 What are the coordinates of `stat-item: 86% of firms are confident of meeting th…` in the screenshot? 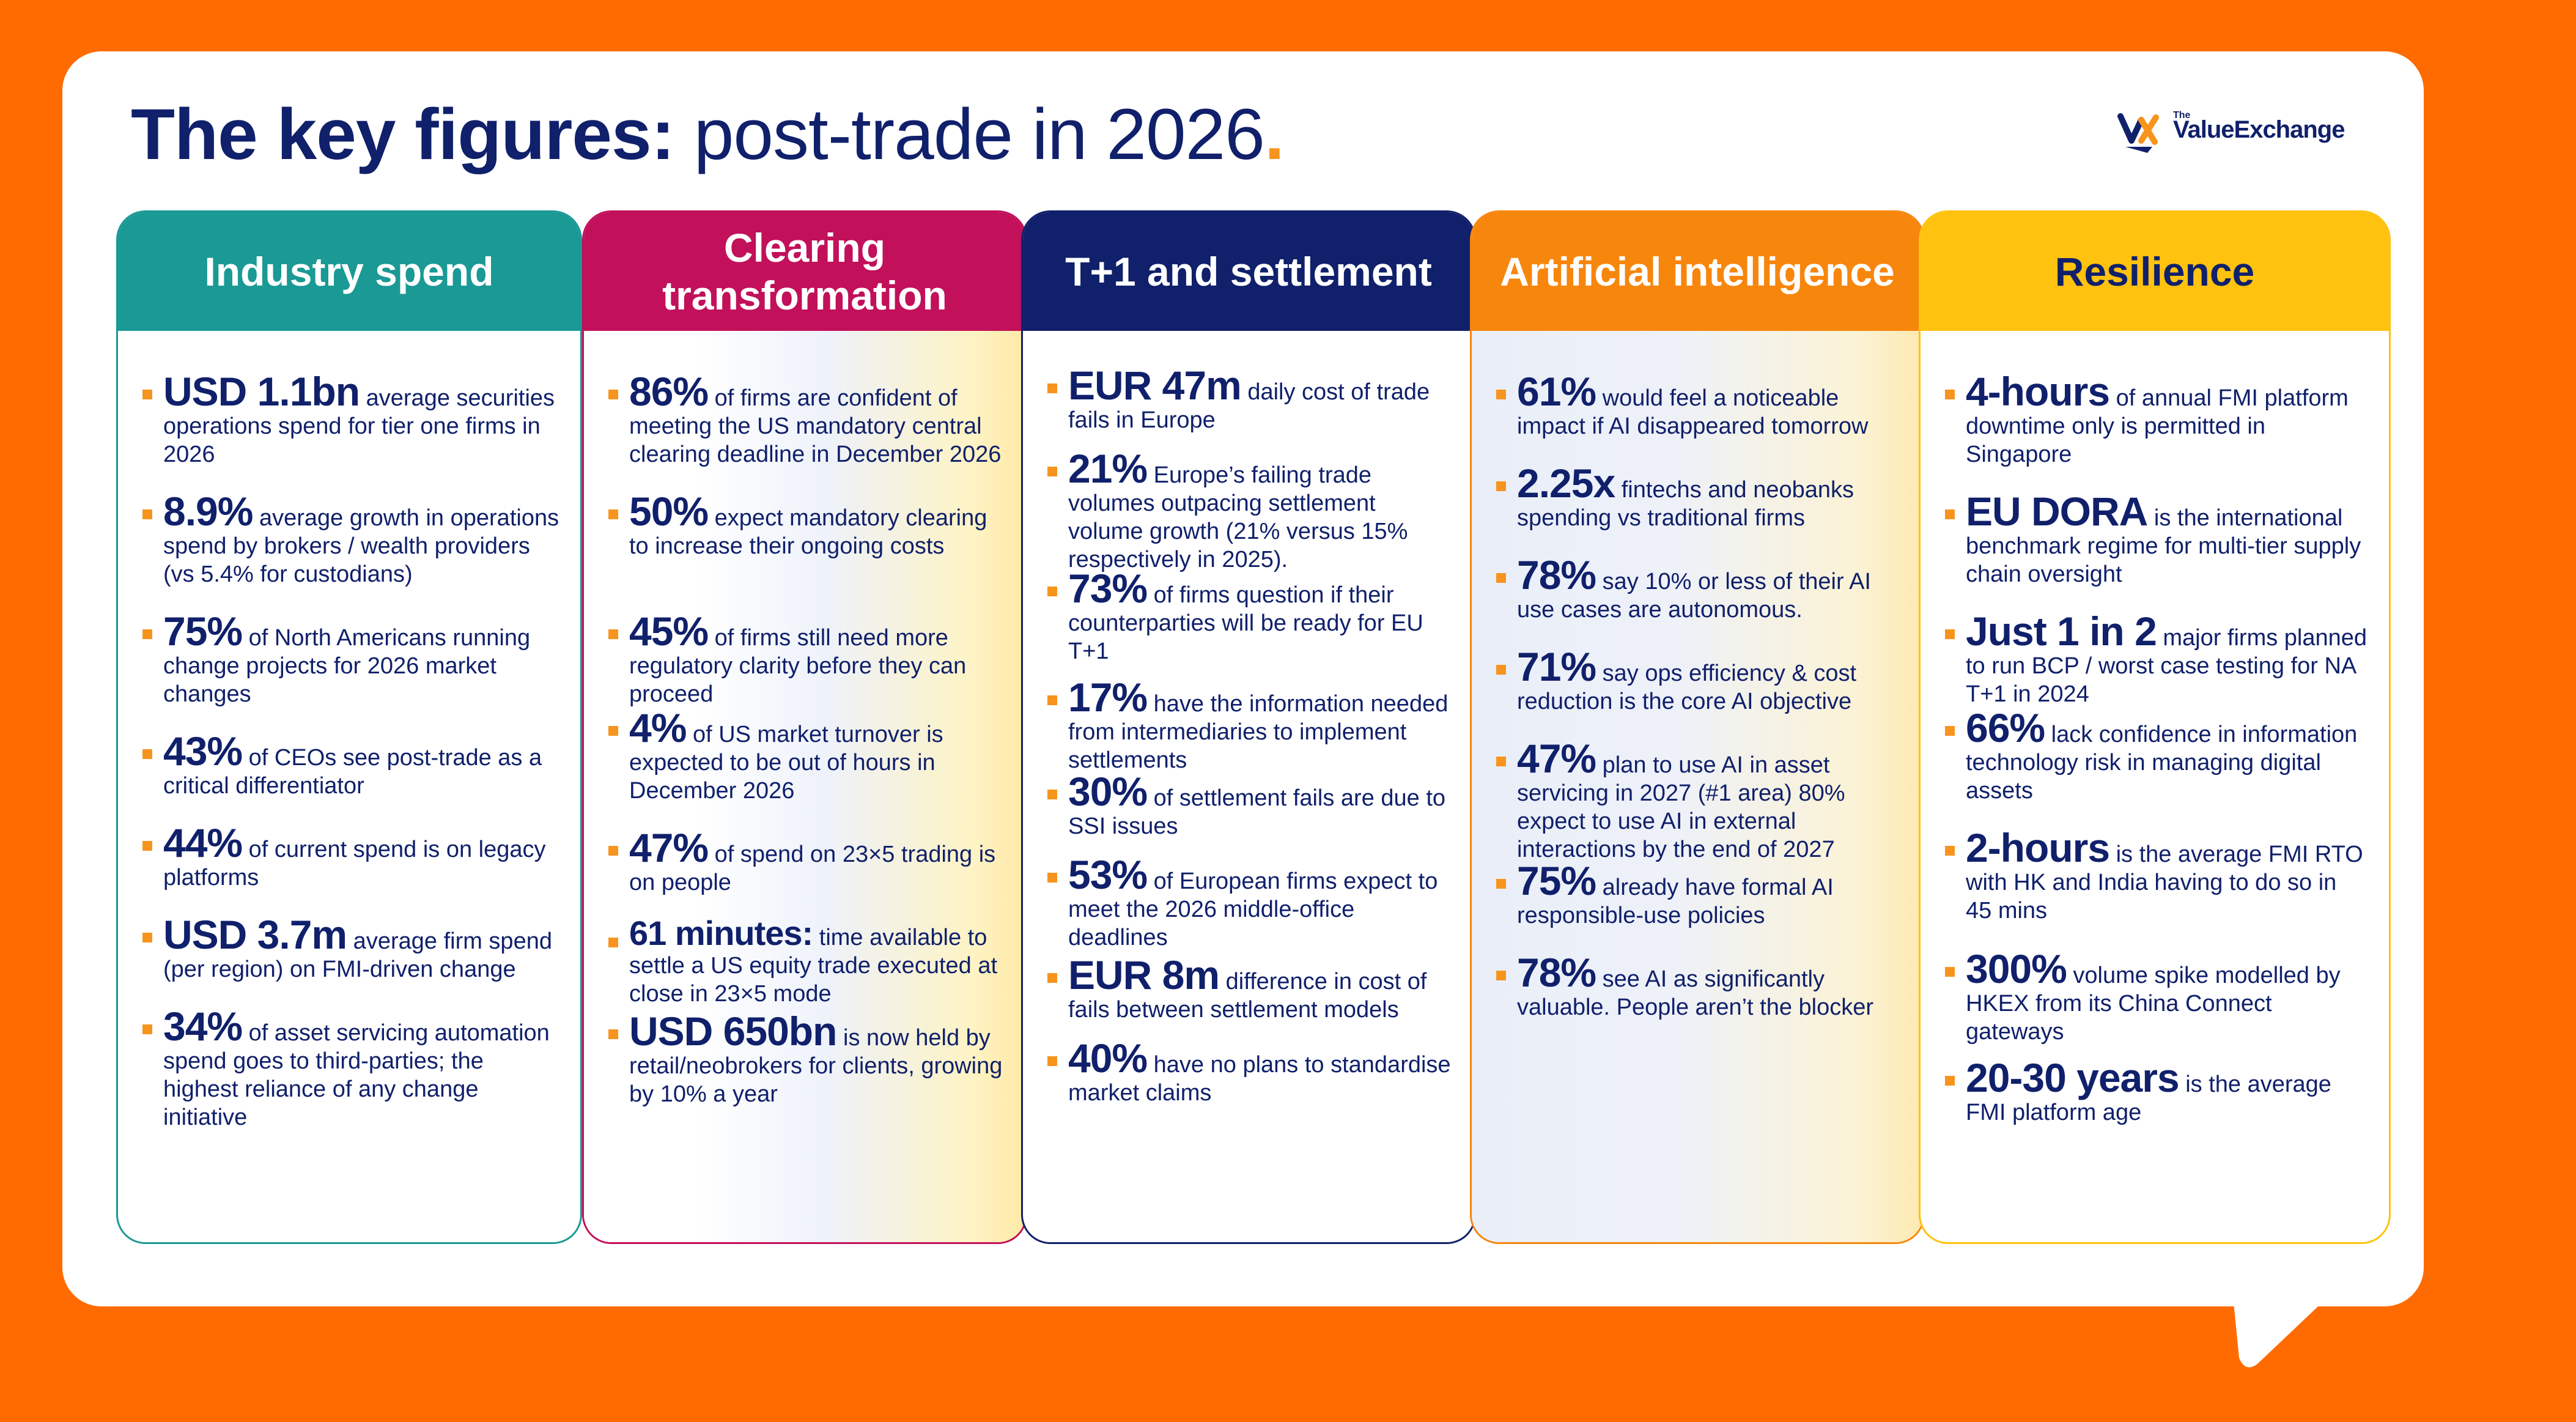 It's located at (804, 419).